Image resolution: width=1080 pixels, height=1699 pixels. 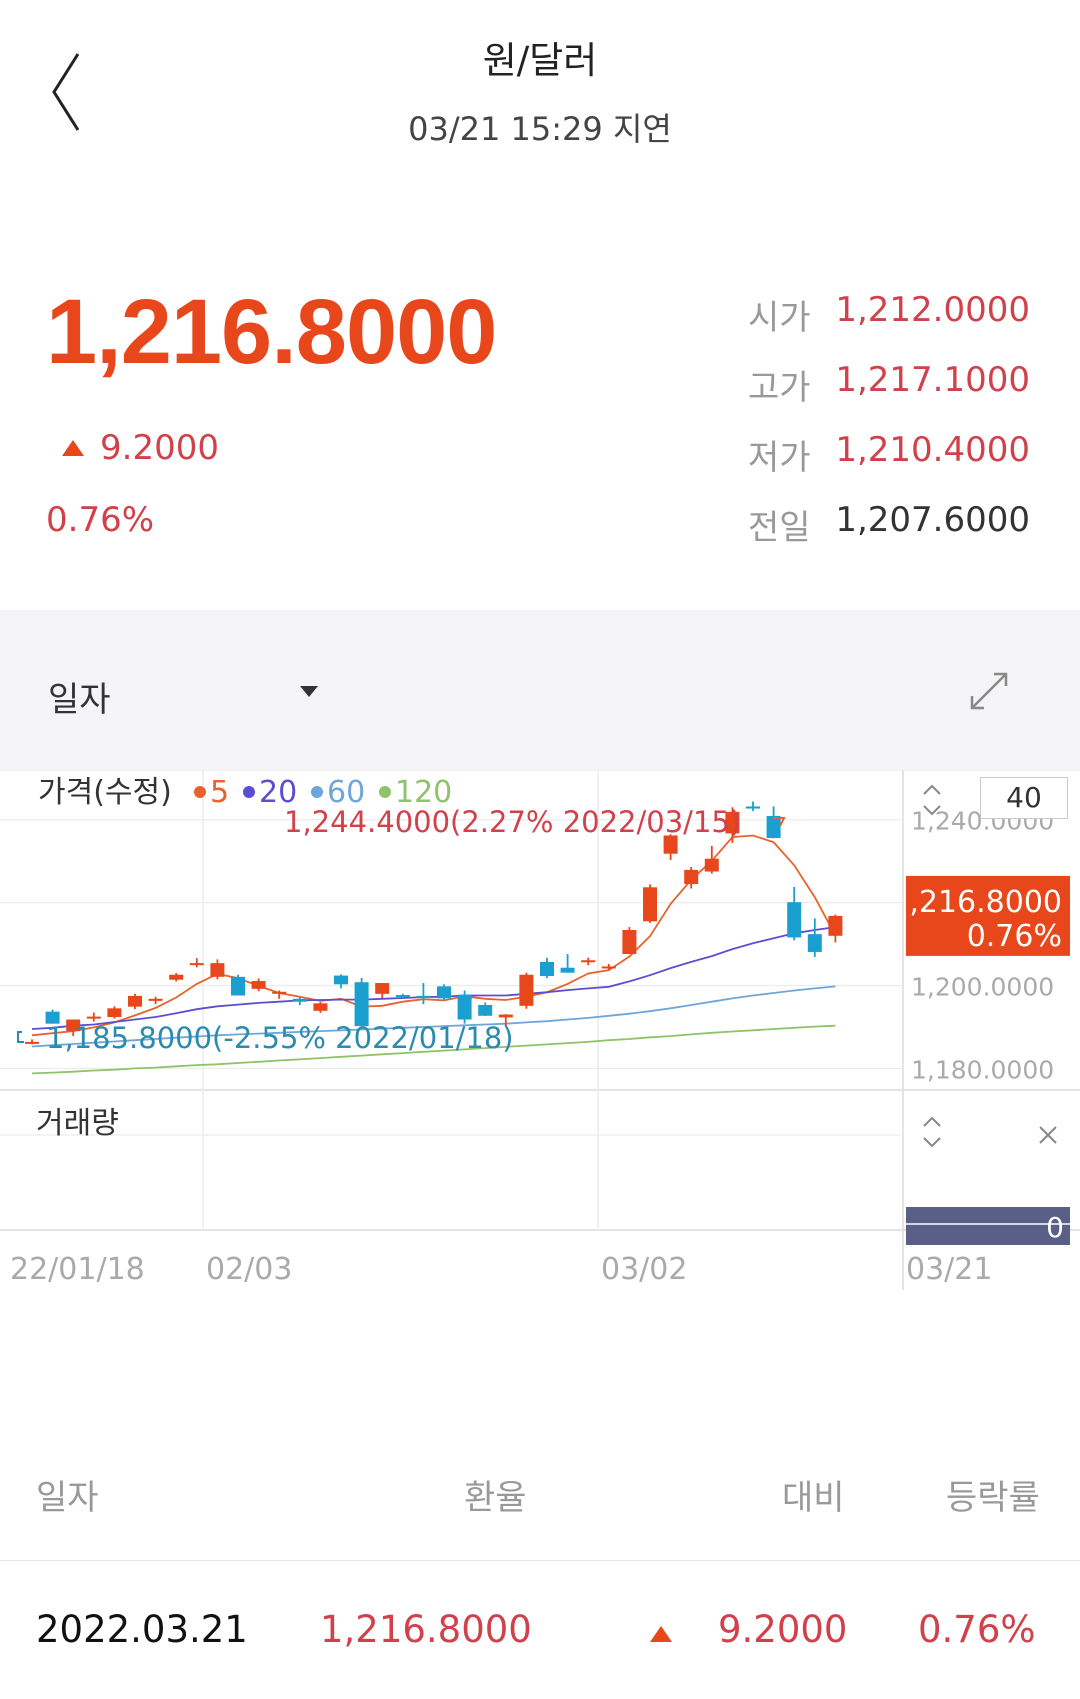 What do you see at coordinates (779, 458) in the screenshot?
I see `low-label: 저가` at bounding box center [779, 458].